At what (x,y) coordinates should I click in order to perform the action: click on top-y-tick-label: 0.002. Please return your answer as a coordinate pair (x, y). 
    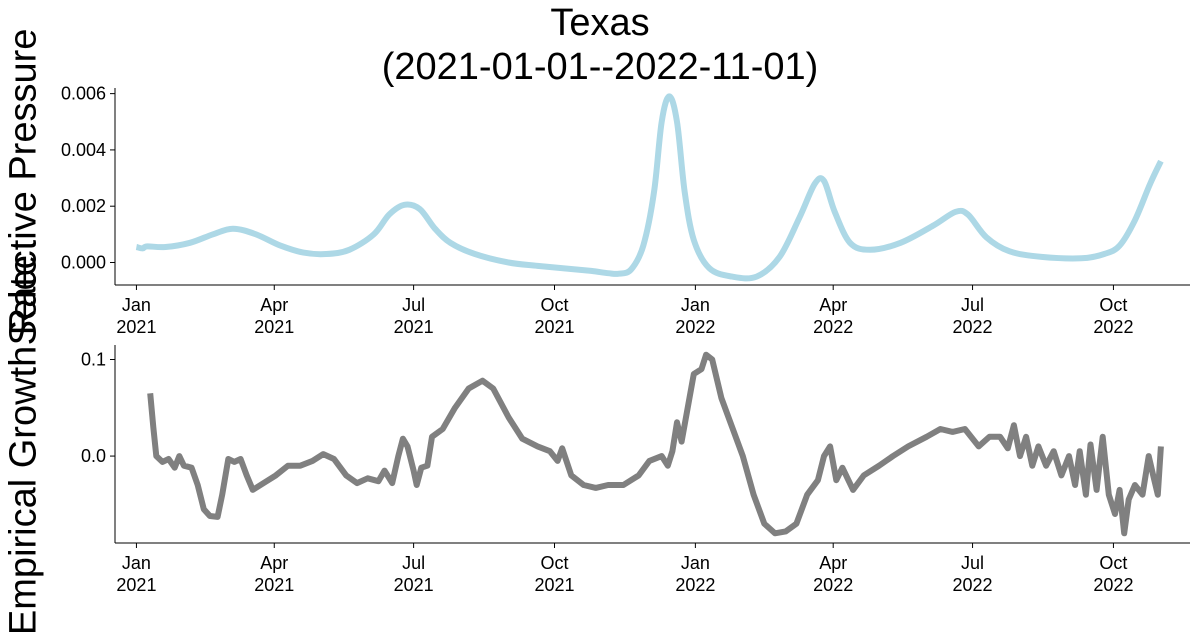
    Looking at the image, I should click on (83, 206).